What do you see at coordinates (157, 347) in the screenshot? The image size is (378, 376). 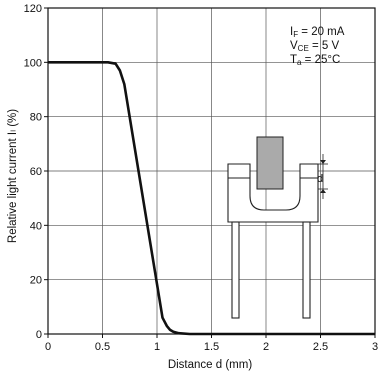 I see `x-tick-label: 1` at bounding box center [157, 347].